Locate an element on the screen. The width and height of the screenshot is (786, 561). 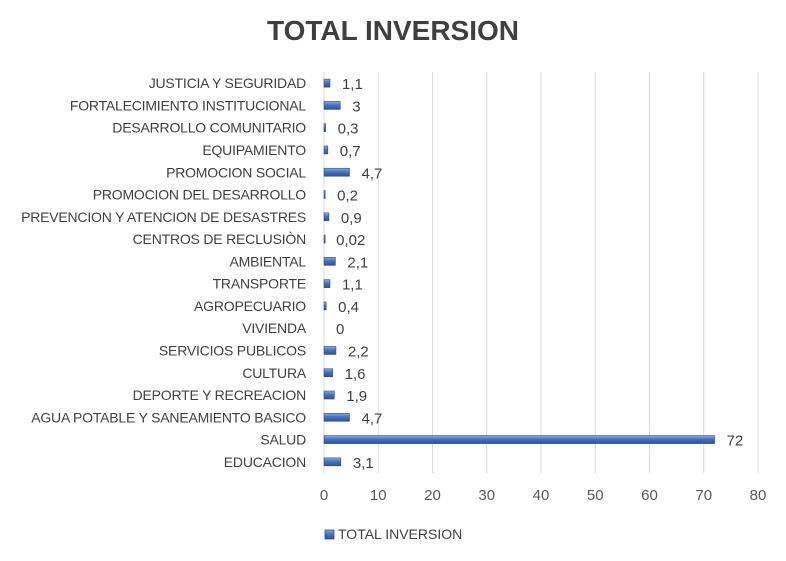
x-tick-label-3: 30 is located at coordinates (486, 495).